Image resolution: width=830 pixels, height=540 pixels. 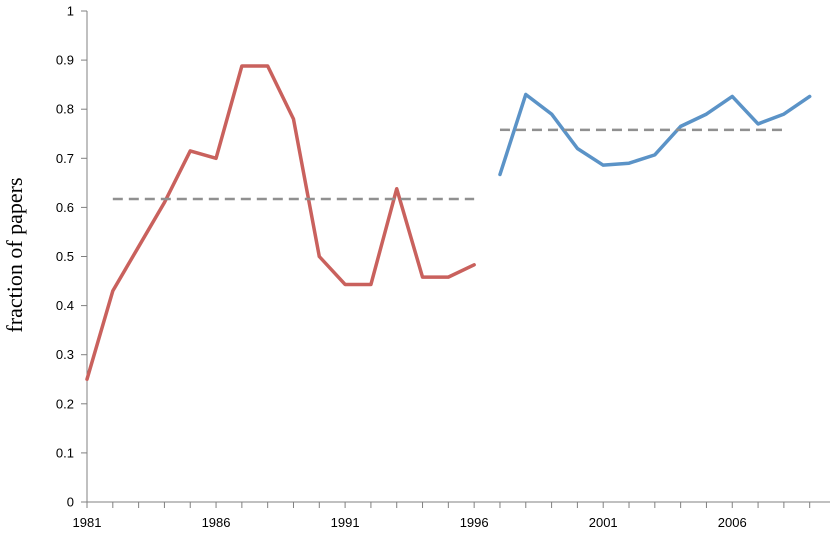 I want to click on y-tick-label: 0, so click(x=70, y=502).